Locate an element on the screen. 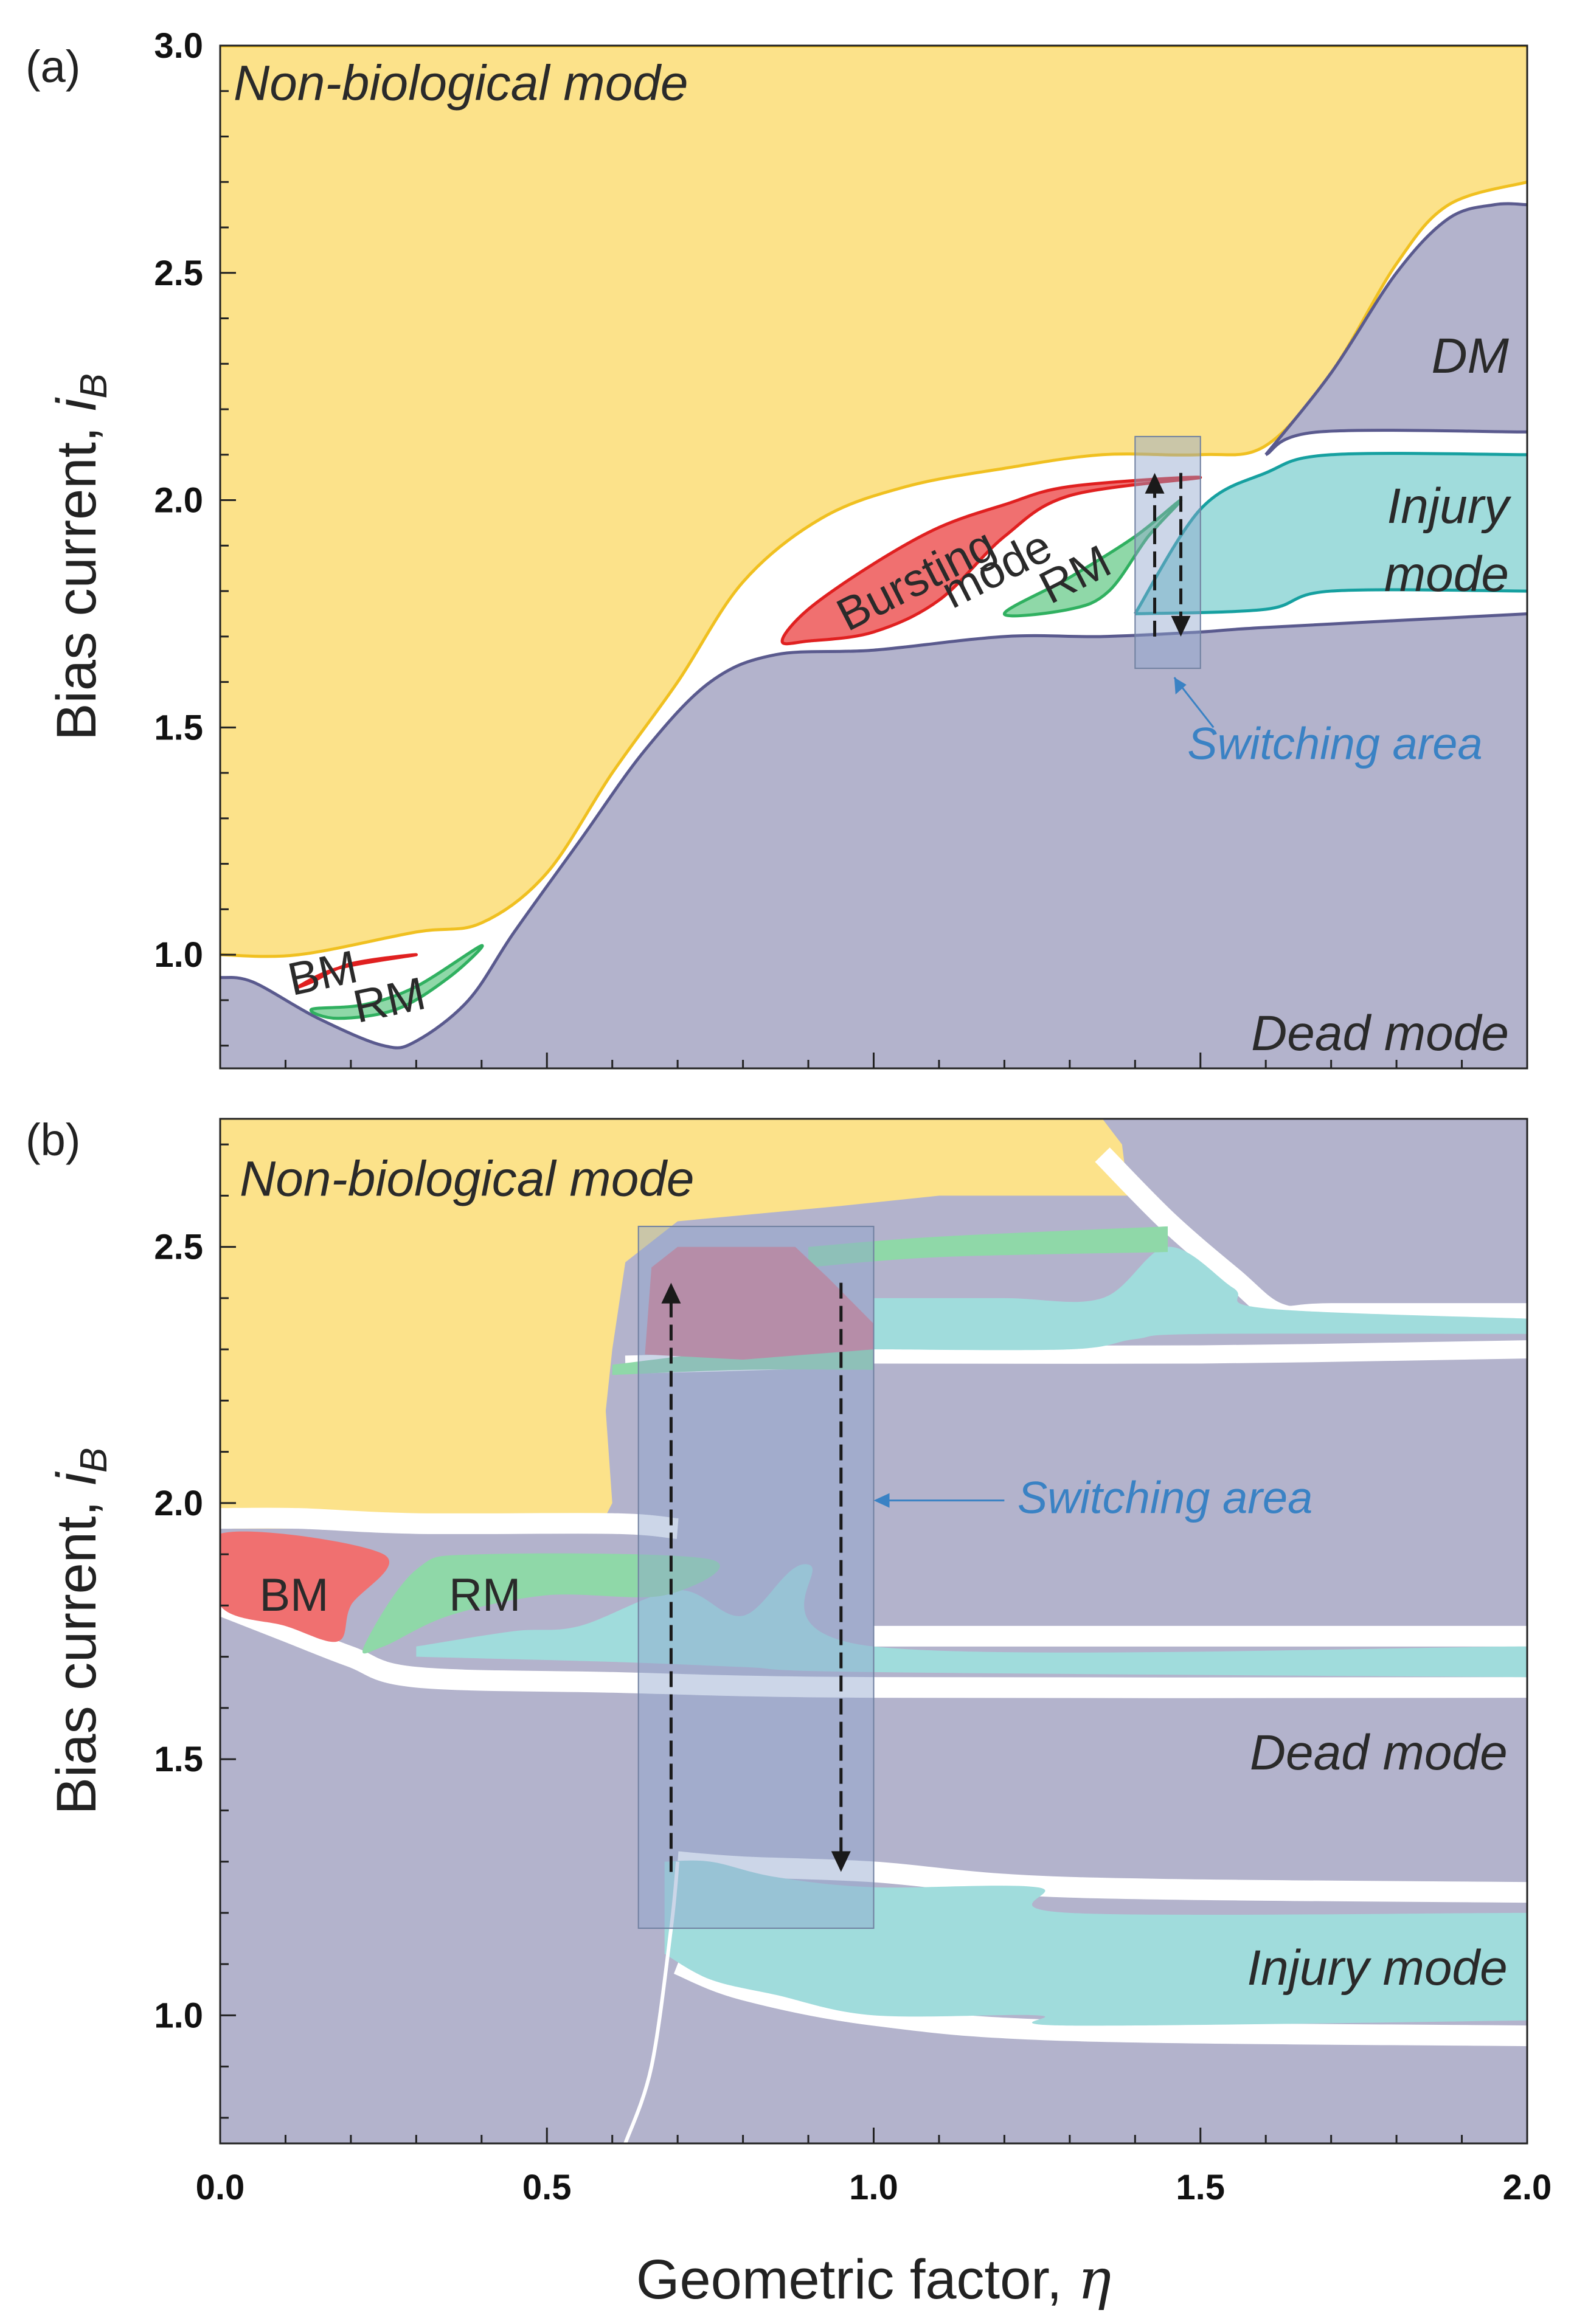 Image resolution: width=1588 pixels, height=2324 pixels. region-rm-a-upper is located at coordinates (1092, 558).